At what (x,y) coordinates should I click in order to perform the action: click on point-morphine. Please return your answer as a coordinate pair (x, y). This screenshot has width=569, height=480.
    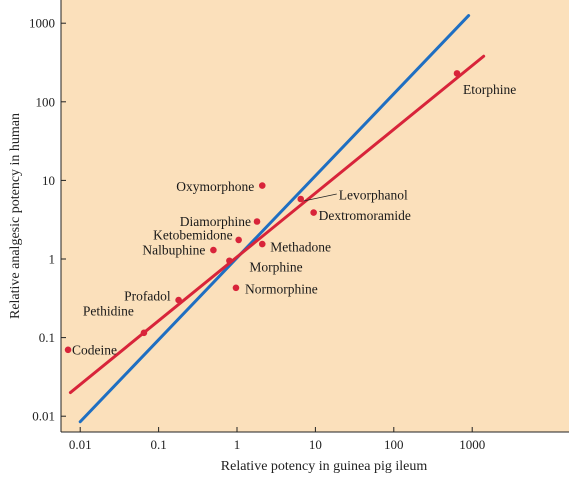
    Looking at the image, I should click on (229, 261).